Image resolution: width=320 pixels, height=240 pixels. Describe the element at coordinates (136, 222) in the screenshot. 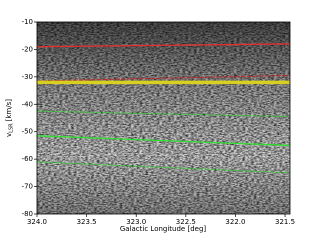

I see `x-tick-label: 323.0` at that location.